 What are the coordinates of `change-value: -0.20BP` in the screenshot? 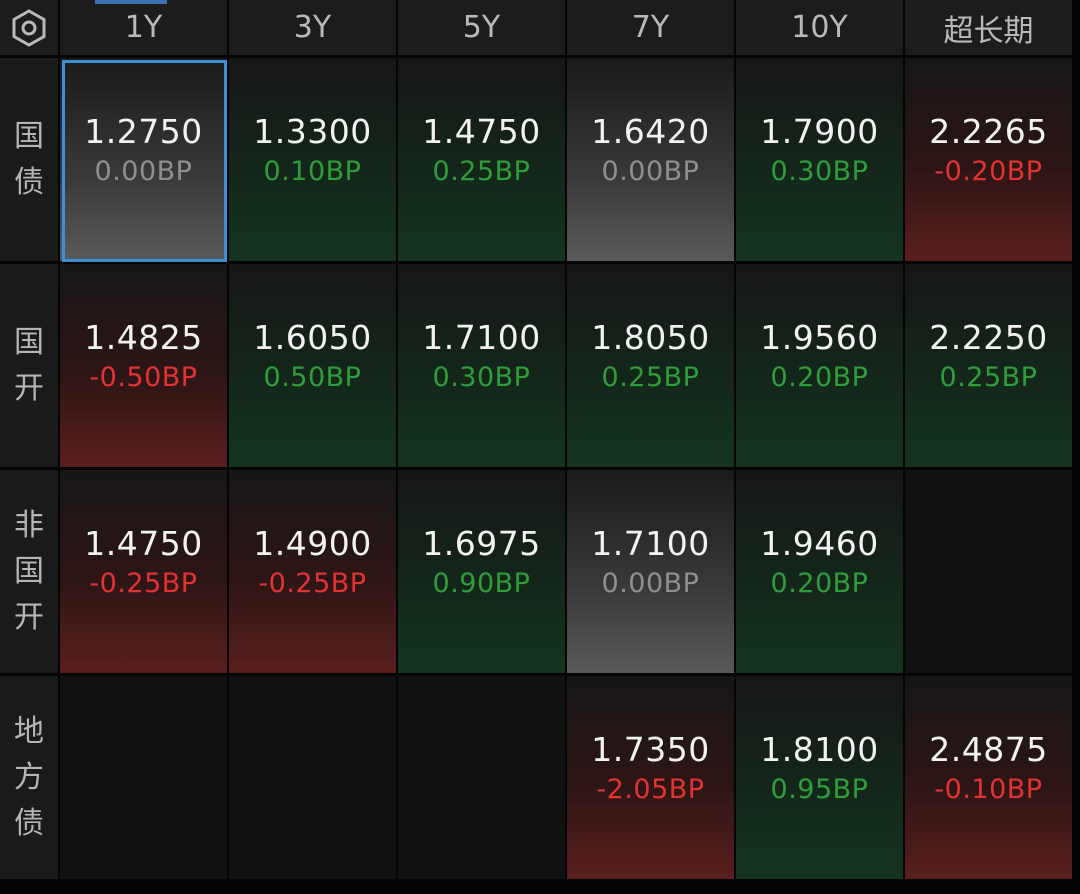 It's located at (988, 171).